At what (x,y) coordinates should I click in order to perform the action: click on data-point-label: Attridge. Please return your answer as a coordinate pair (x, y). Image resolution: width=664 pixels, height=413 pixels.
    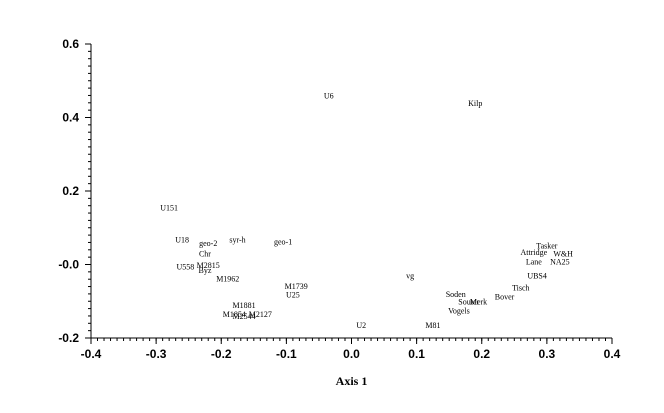
    Looking at the image, I should click on (534, 252).